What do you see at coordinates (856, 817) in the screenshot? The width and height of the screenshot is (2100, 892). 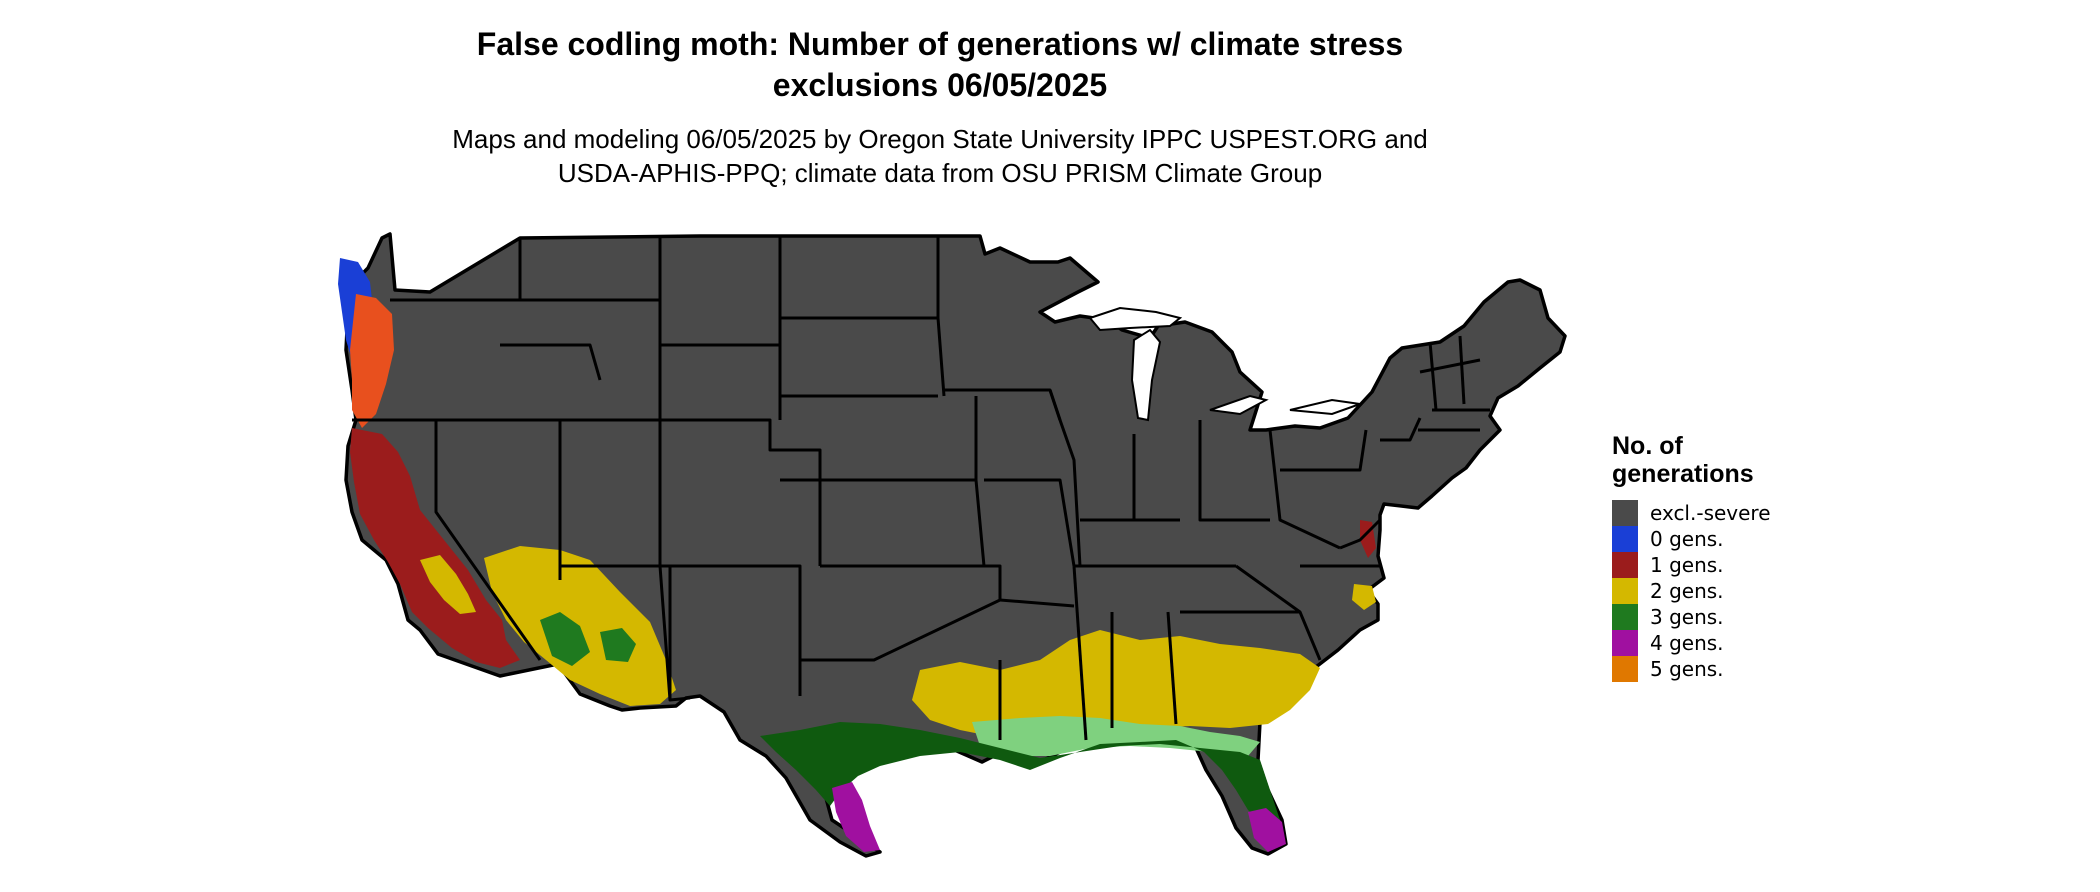 I see `zone-4gen-south-texas` at bounding box center [856, 817].